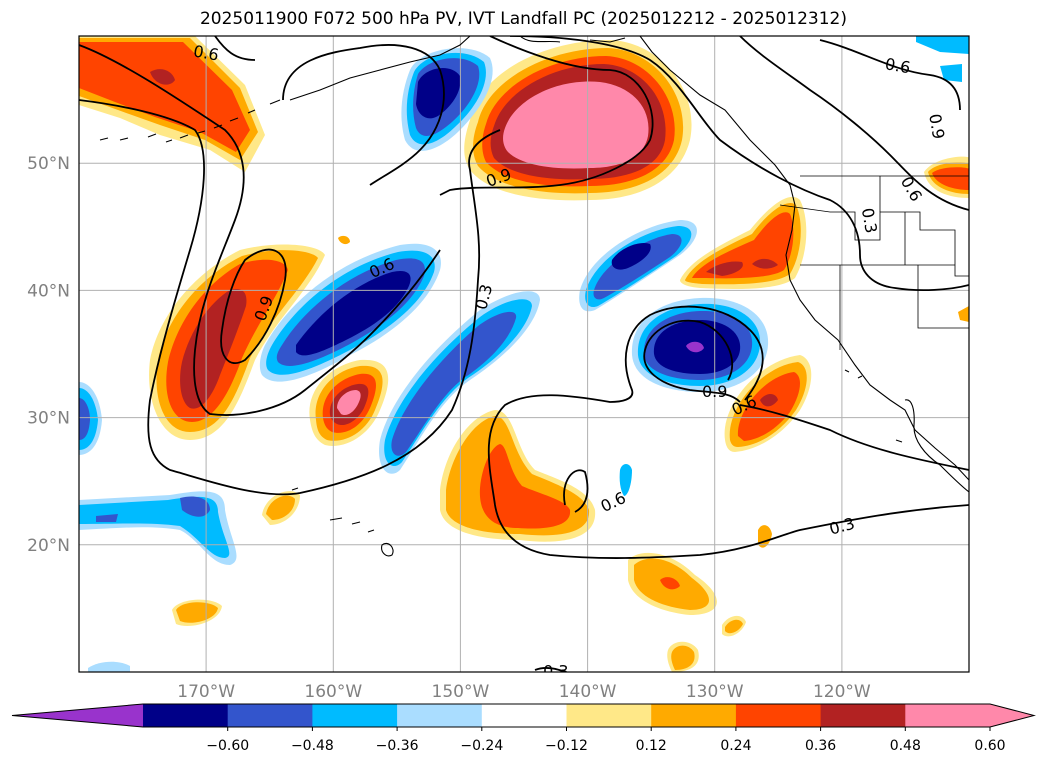 The image size is (1047, 765). What do you see at coordinates (172, 104) in the screenshot?
I see `positive-anomaly-nw` at bounding box center [172, 104].